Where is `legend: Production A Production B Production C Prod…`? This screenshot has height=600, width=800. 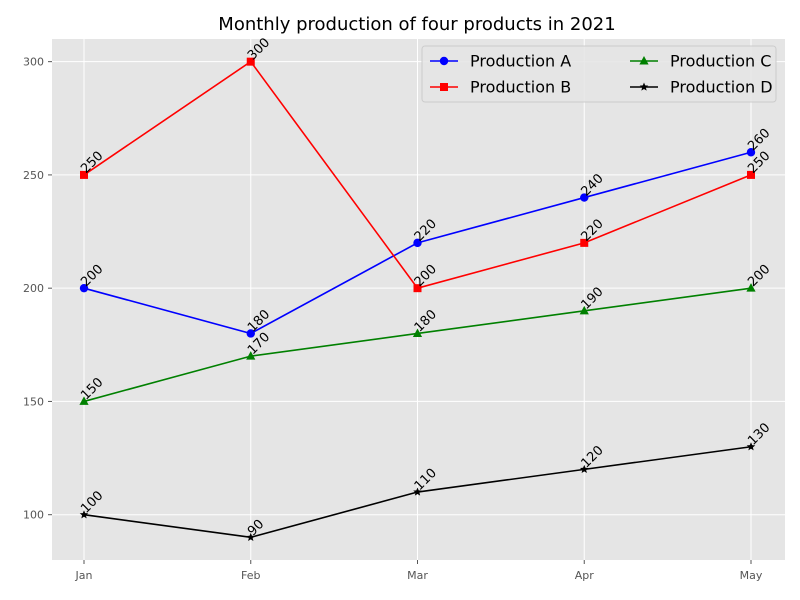 legend: Production A Production B Production C Prod… is located at coordinates (599, 74).